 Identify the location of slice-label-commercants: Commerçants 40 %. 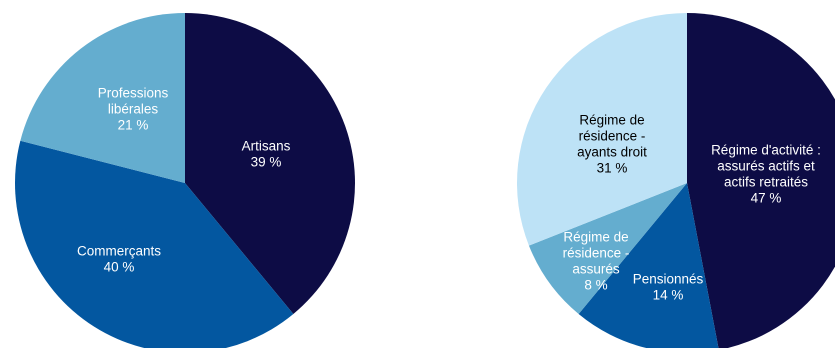
(119, 259).